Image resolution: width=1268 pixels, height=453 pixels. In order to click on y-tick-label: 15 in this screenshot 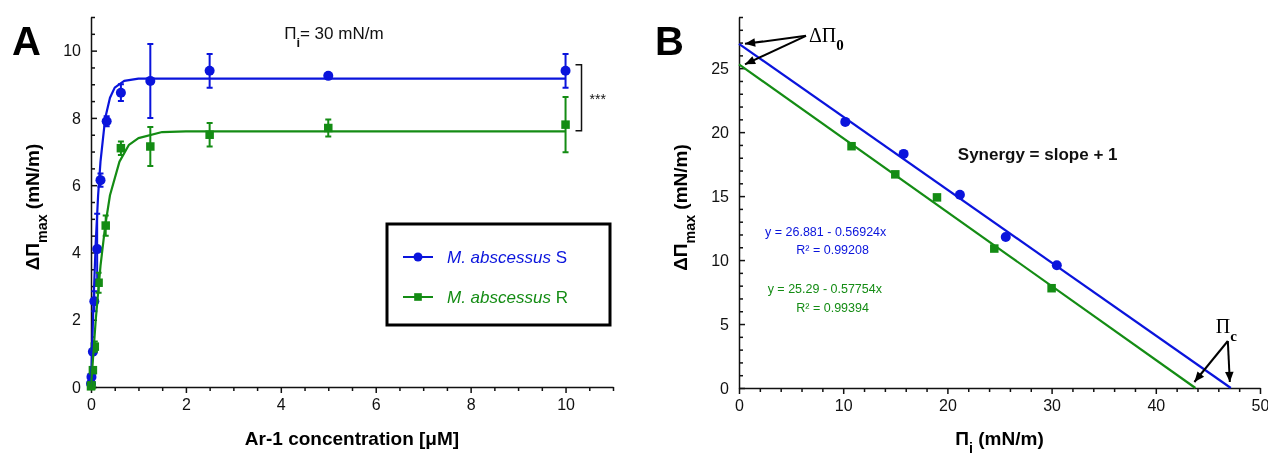, I will do `click(720, 196)`.